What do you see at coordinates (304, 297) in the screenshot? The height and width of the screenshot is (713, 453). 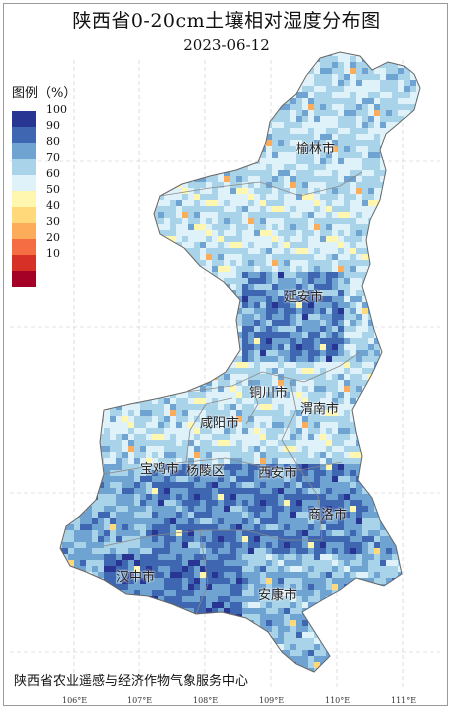 I see `city-label-yanan: 延安市` at bounding box center [304, 297].